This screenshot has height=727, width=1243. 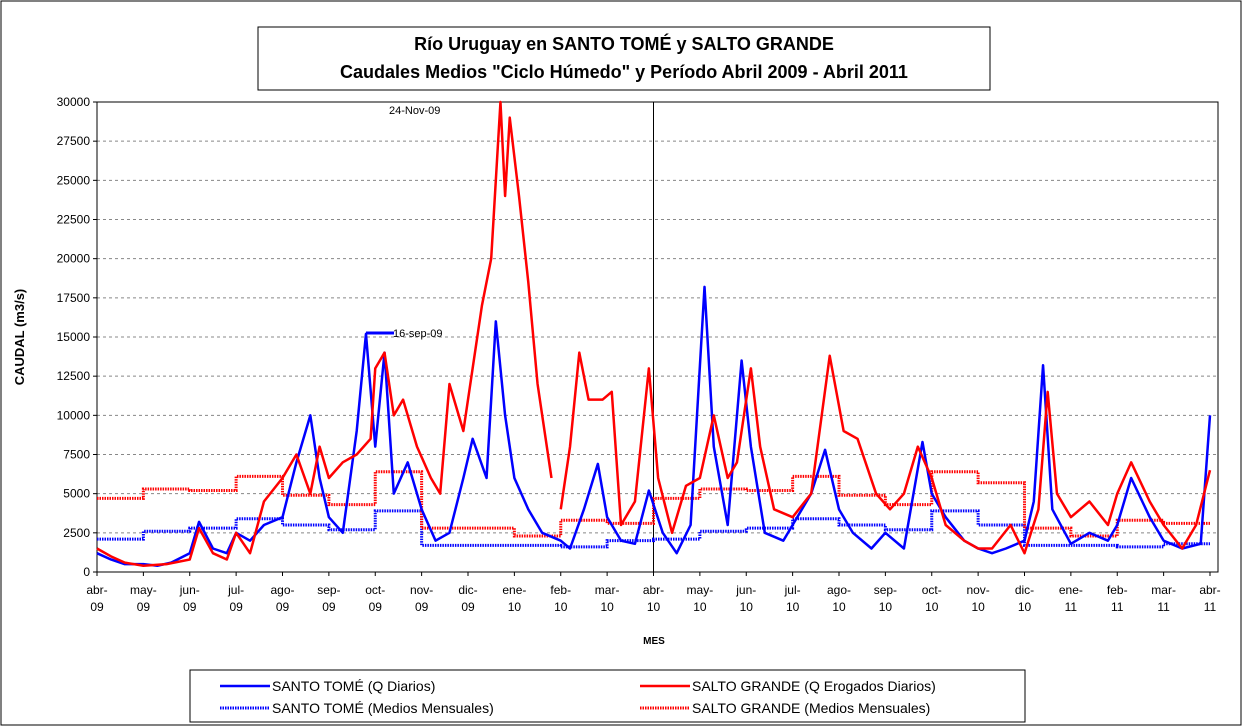 What do you see at coordinates (383, 708) in the screenshot?
I see `legend-label: SANTO TOMÉ (Medios Mensuales)` at bounding box center [383, 708].